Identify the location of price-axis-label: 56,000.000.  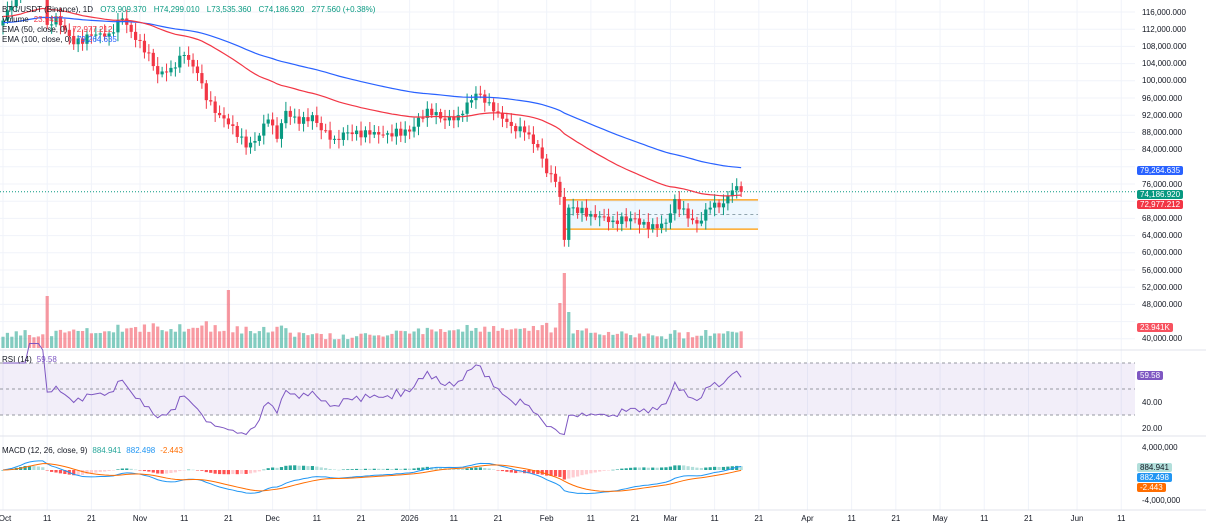
(1162, 270).